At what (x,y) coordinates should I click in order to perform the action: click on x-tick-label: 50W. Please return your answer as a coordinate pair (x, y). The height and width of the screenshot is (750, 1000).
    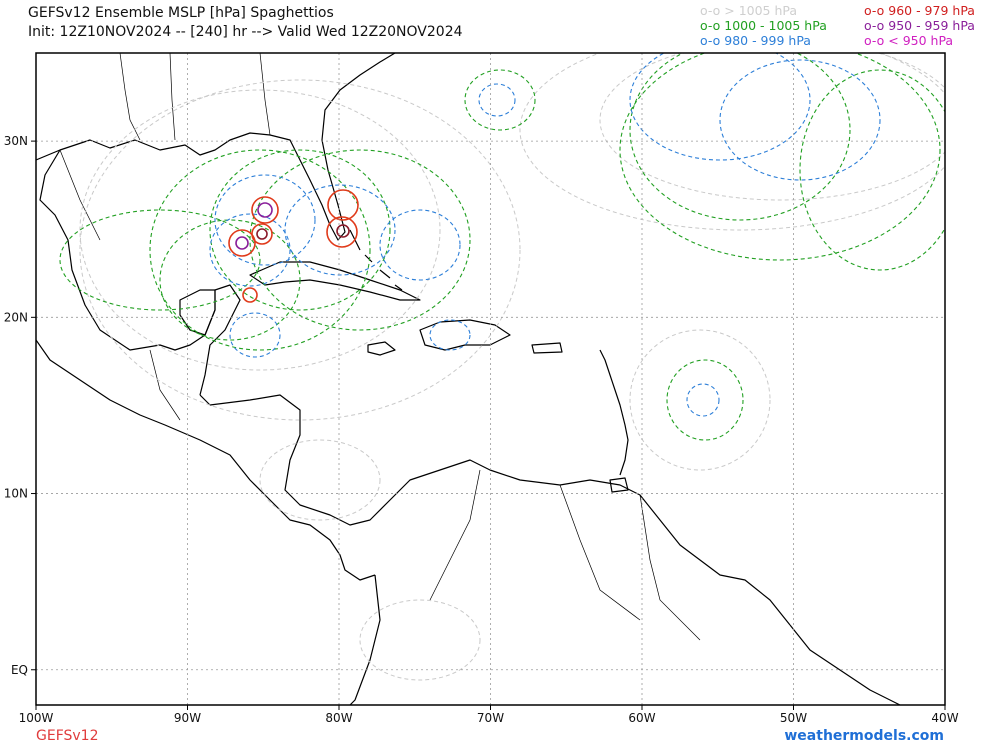
    Looking at the image, I should click on (793, 718).